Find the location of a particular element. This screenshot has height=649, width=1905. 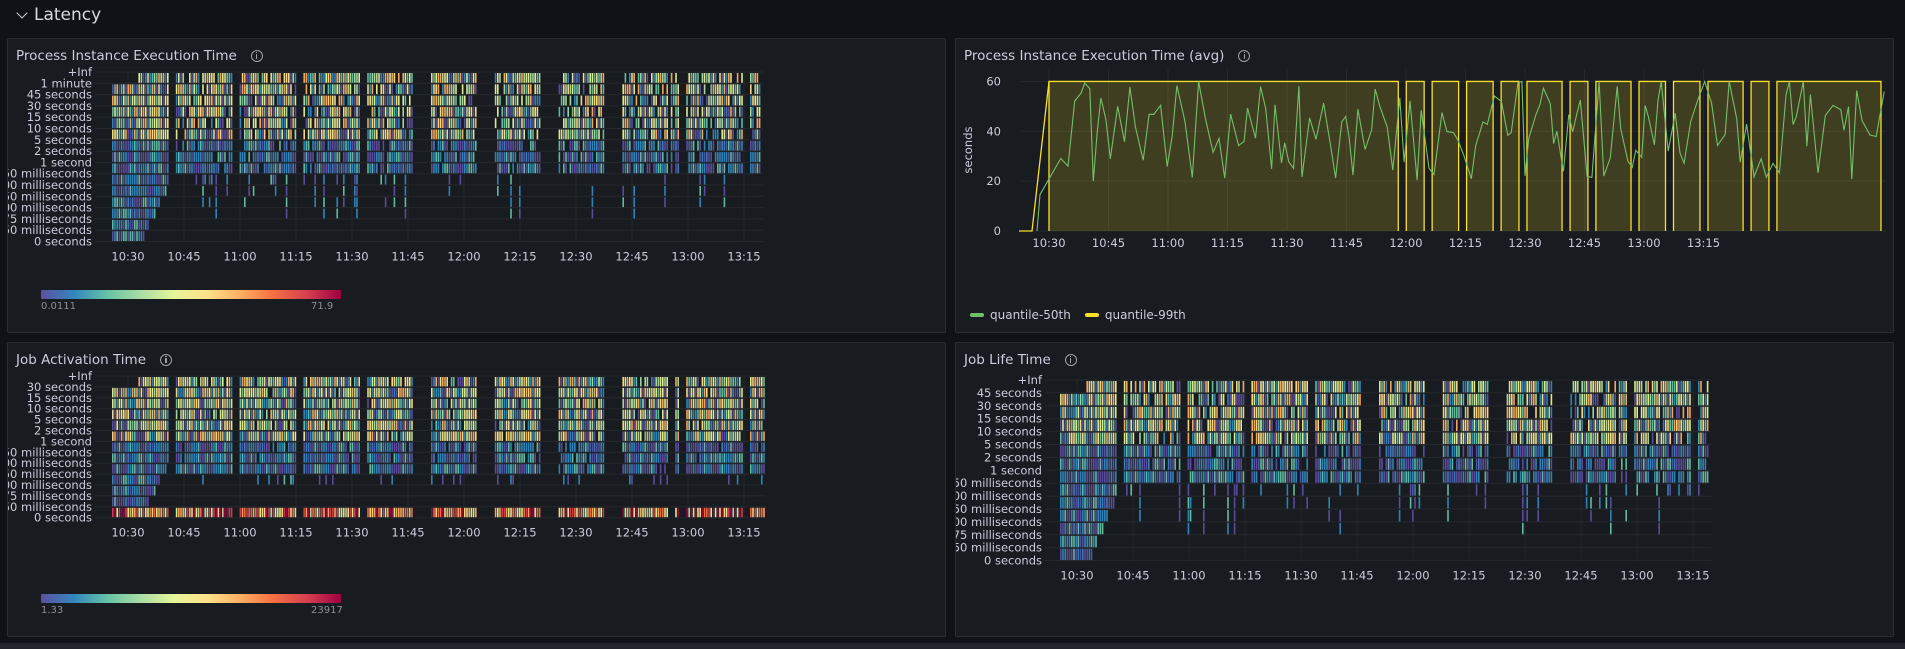

legend-item-quantile-99th: quantile-99th is located at coordinates (1135, 315).